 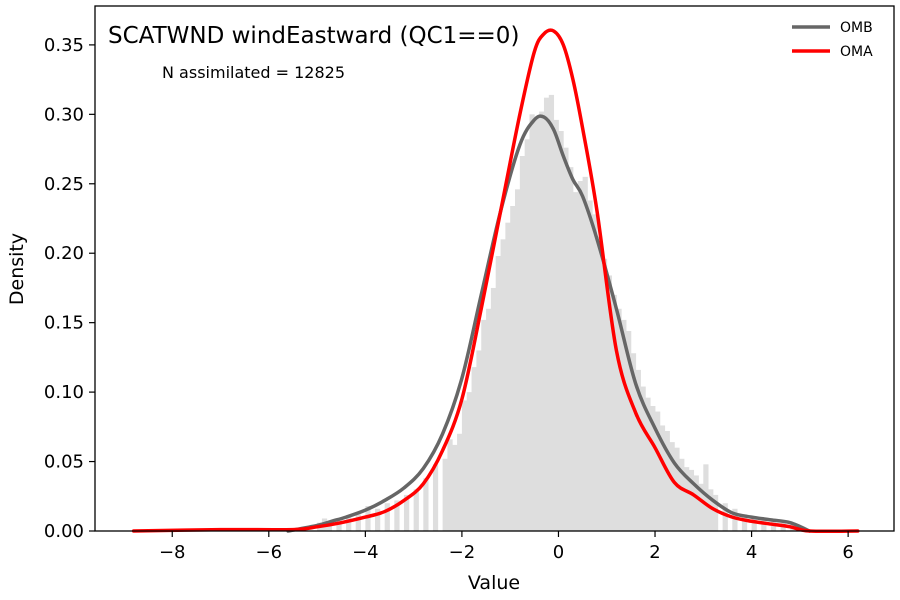 What do you see at coordinates (462, 552) in the screenshot?
I see `x-tick-label: −2` at bounding box center [462, 552].